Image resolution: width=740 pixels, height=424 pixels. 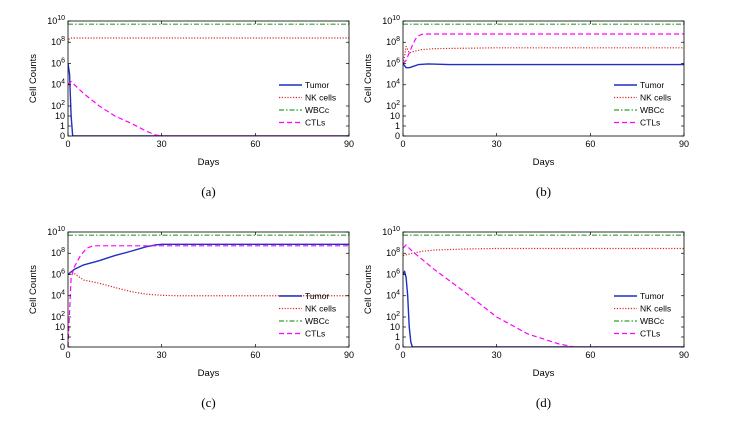 What do you see at coordinates (543, 191) in the screenshot?
I see `panel-caption: (b)` at bounding box center [543, 191].